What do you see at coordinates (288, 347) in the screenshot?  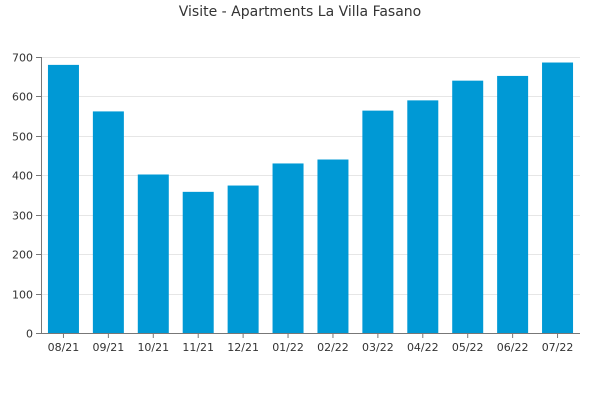 I see `x-tick-label: 01/22` at bounding box center [288, 347].